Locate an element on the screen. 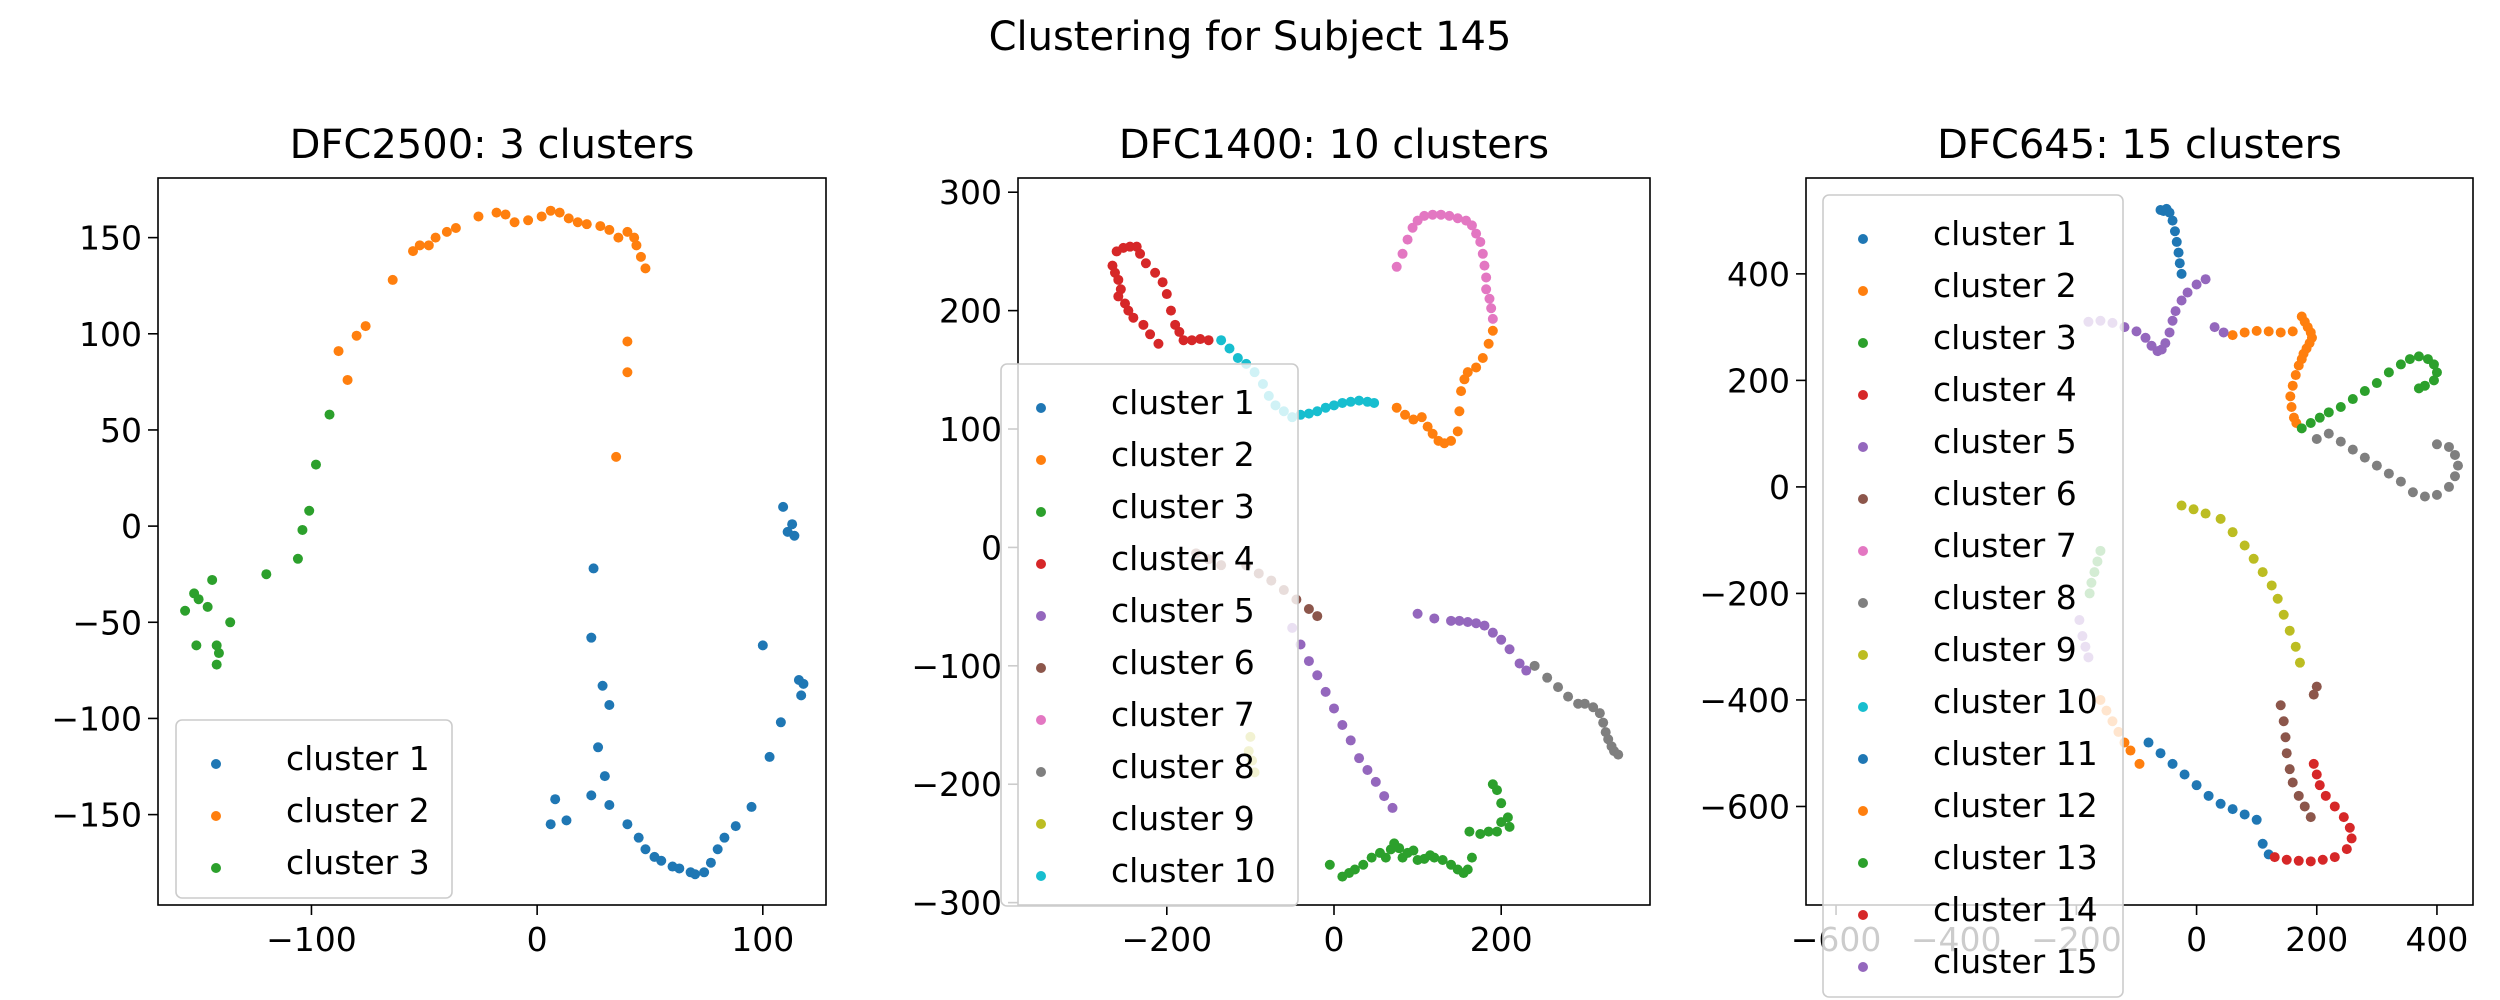  points-layer is located at coordinates (2268, 535).